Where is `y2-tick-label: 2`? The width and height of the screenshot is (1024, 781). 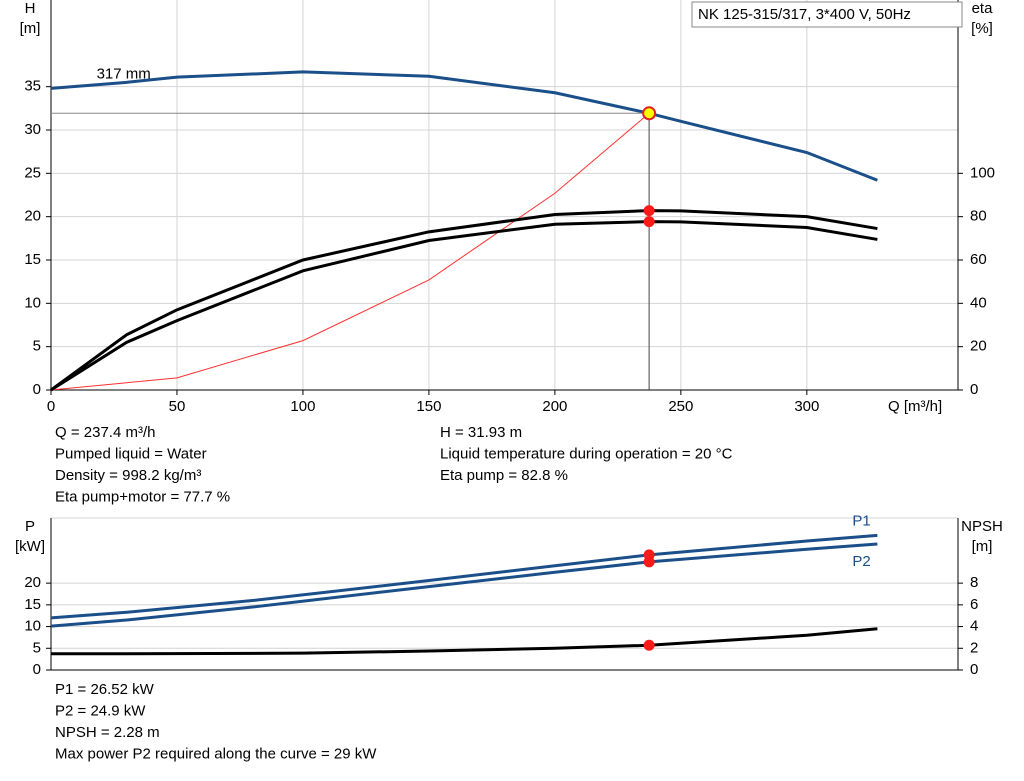 y2-tick-label: 2 is located at coordinates (974, 647).